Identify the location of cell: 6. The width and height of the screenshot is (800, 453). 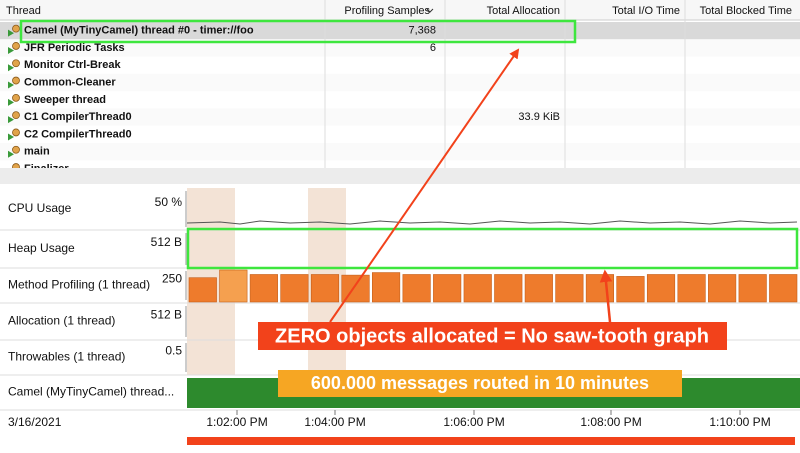
(433, 48).